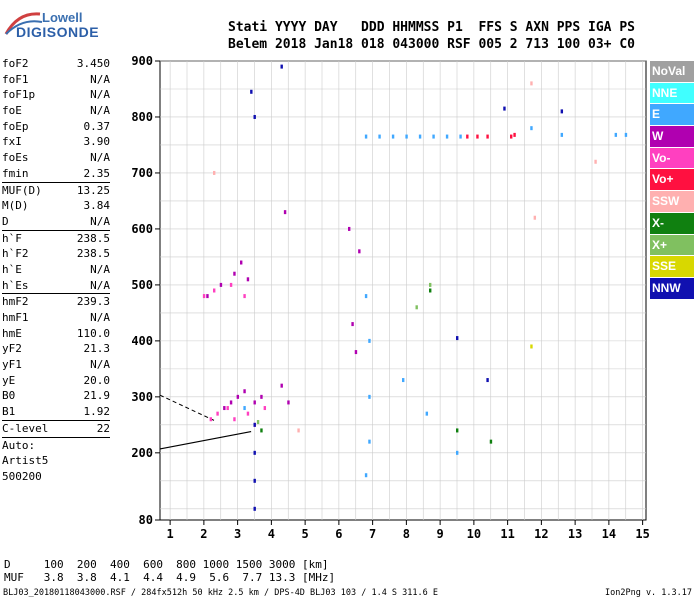  Describe the element at coordinates (97, 142) in the screenshot. I see `param-value: 3.90` at that location.